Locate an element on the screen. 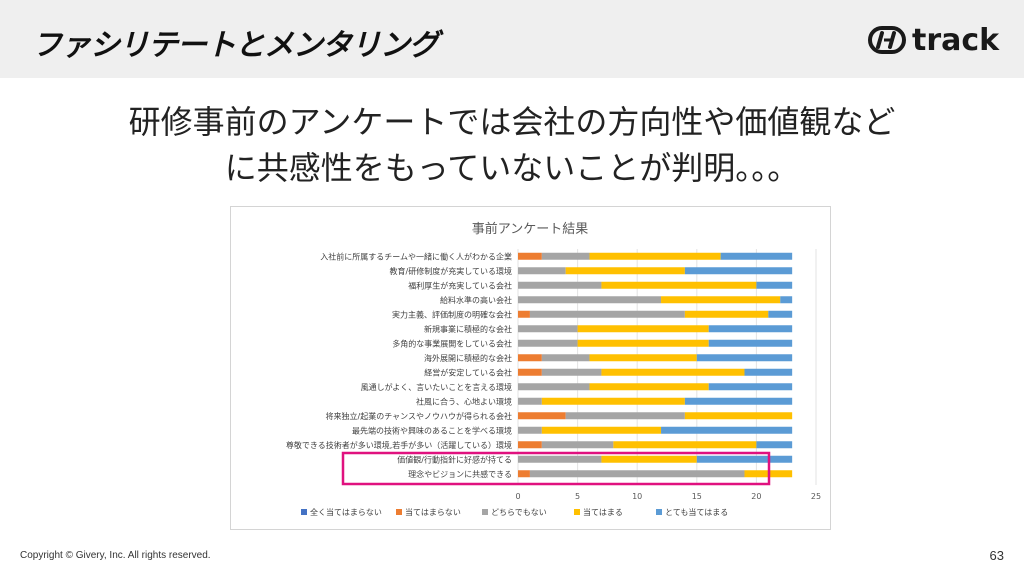 Image resolution: width=1024 pixels, height=576 pixels. track-logo: track is located at coordinates (933, 40).